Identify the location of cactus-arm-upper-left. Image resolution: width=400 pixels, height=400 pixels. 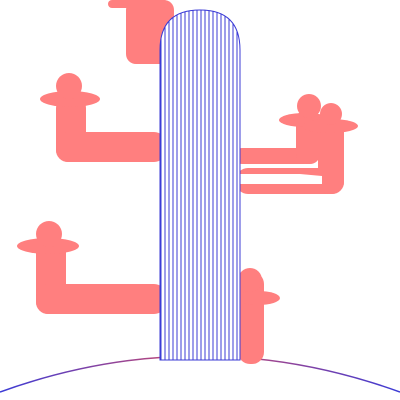
(103, 117).